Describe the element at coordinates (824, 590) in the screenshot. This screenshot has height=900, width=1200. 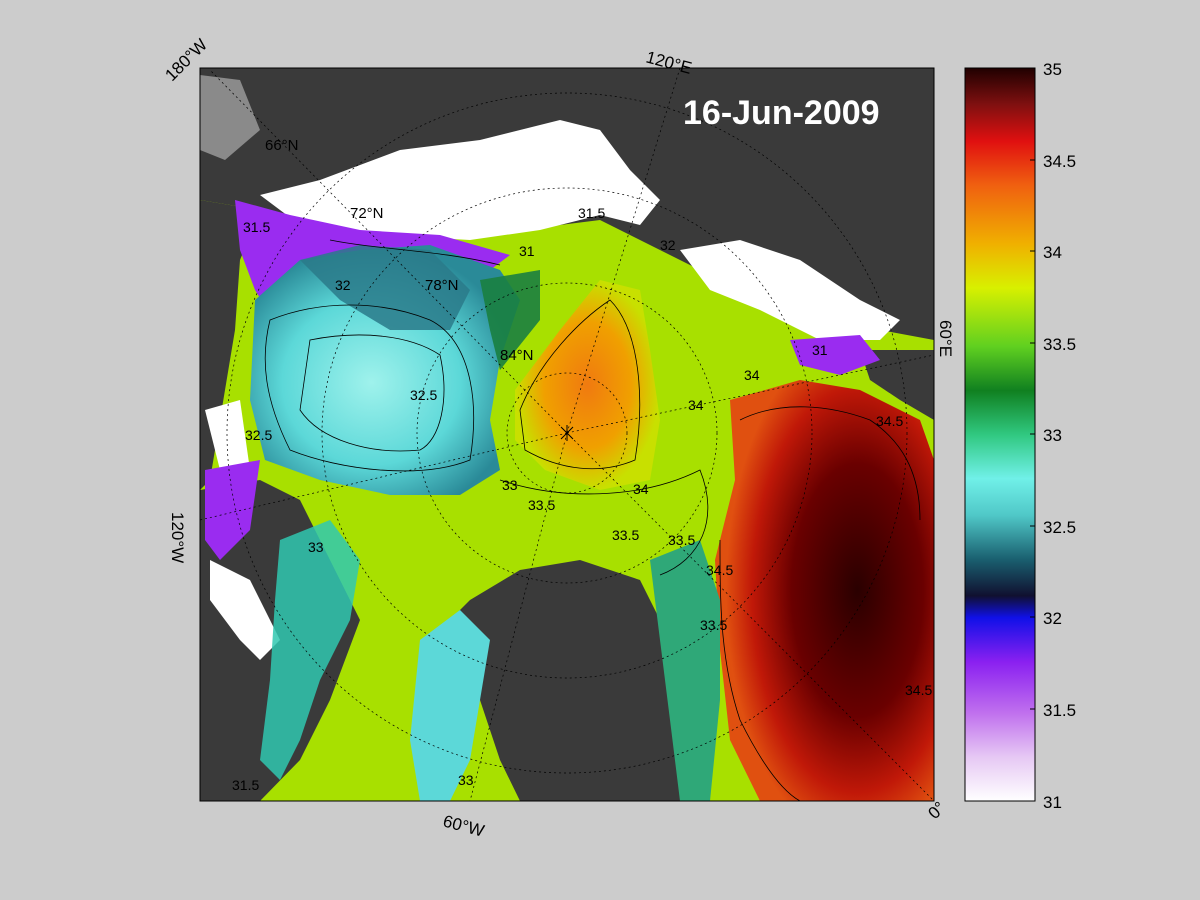
I see `atlantic-inflow` at that location.